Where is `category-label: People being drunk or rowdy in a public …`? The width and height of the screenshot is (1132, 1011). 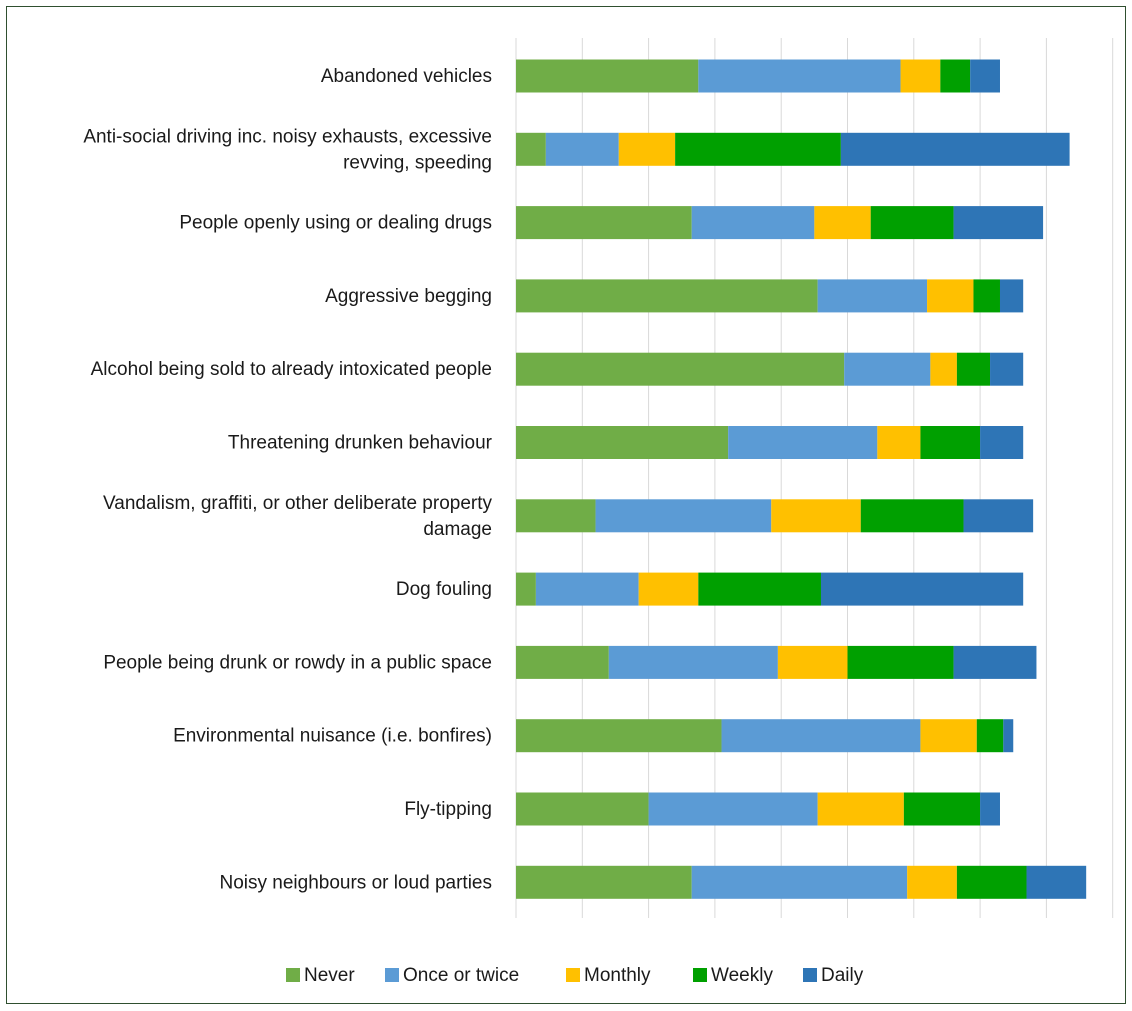 category-label: People being drunk or rowdy in a public … is located at coordinates (297, 662).